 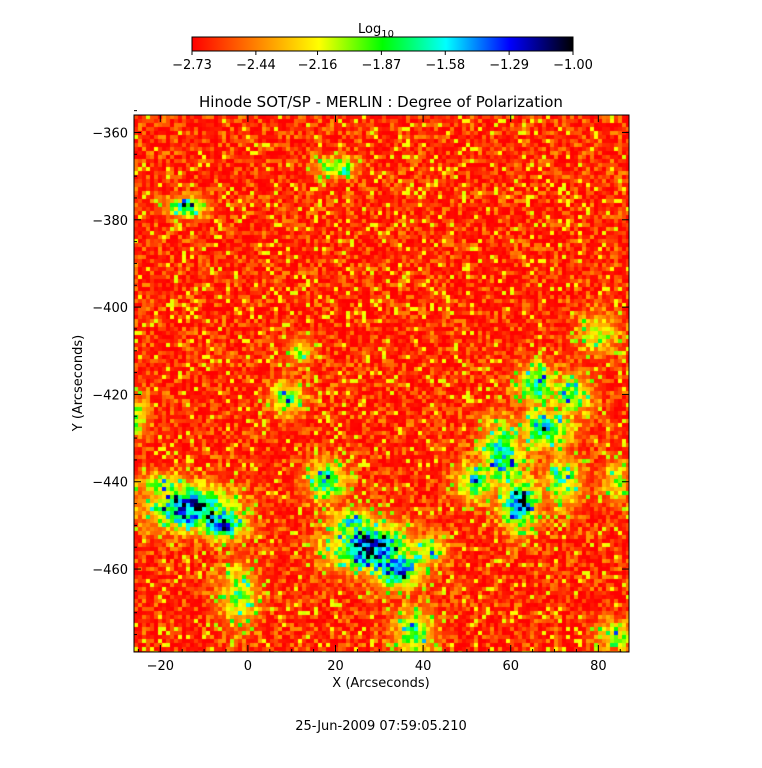 What do you see at coordinates (387, 34) in the screenshot?
I see `colorbar-title-subscript: 10` at bounding box center [387, 34].